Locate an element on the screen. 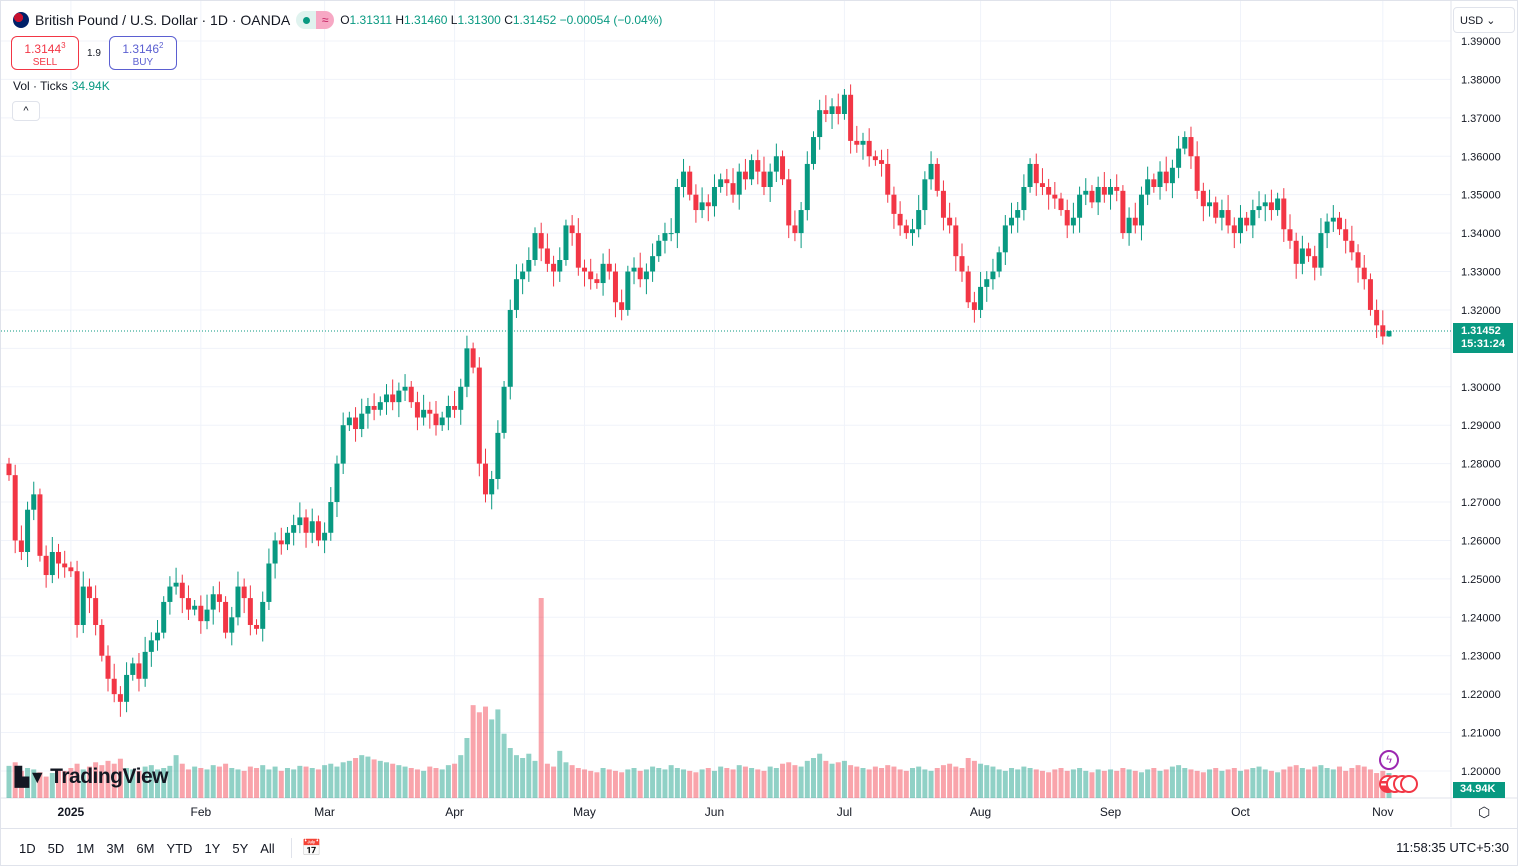 The image size is (1518, 867). range-6m: 6M is located at coordinates (145, 848).